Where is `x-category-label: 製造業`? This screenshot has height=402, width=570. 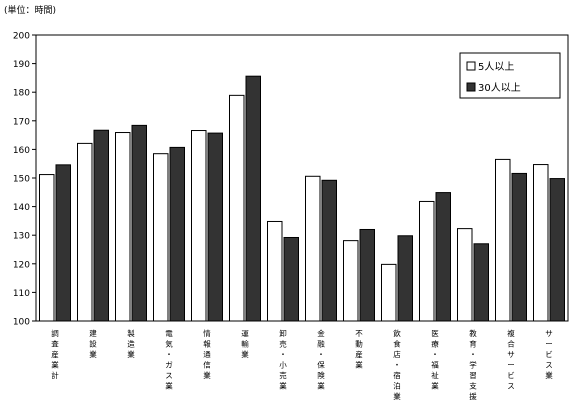 x-category-label: 製造業 is located at coordinates (131, 343).